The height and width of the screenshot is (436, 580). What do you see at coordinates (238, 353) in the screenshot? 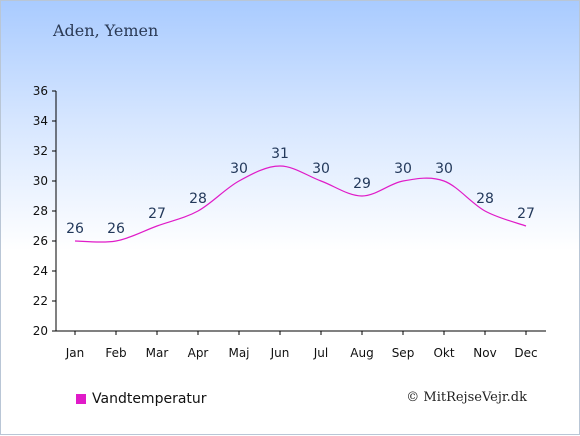
I see `x-tick-label: Maj` at bounding box center [238, 353].